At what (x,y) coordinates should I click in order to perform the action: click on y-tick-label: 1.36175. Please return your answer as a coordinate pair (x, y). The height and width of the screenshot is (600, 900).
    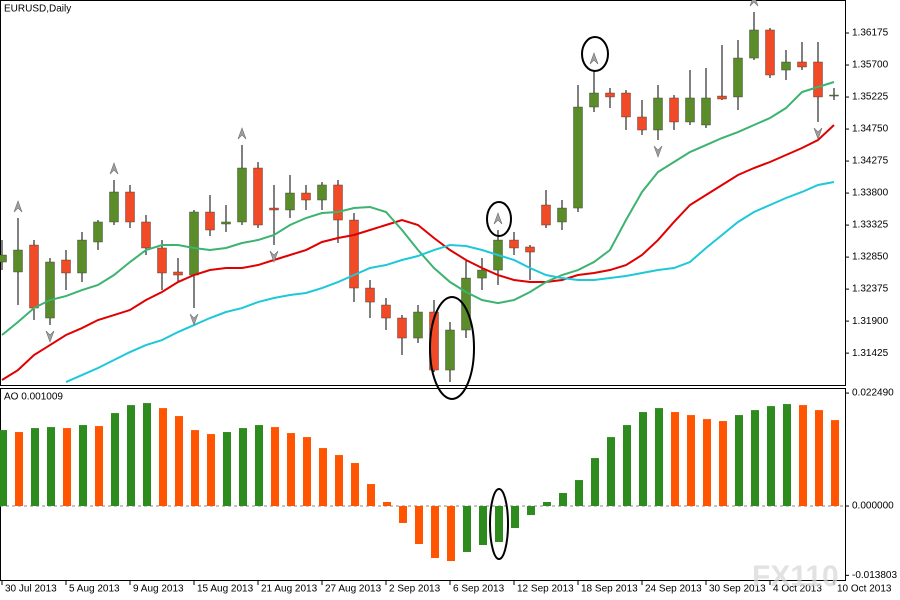
    Looking at the image, I should click on (870, 33).